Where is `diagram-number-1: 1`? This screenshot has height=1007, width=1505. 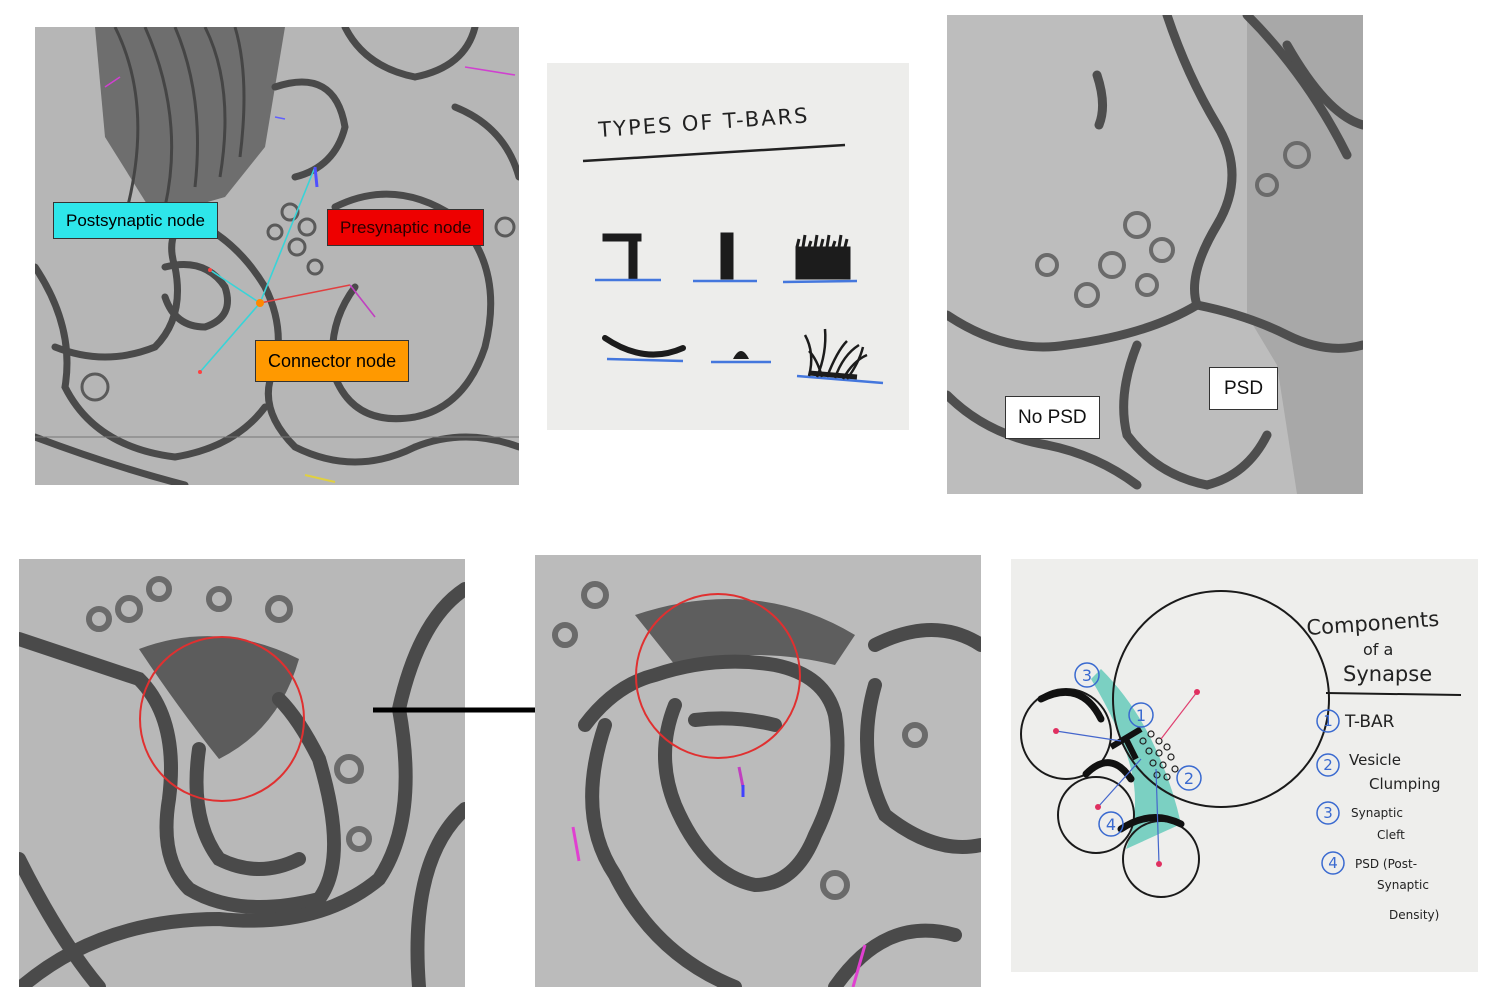 diagram-number-1: 1 is located at coordinates (1141, 715).